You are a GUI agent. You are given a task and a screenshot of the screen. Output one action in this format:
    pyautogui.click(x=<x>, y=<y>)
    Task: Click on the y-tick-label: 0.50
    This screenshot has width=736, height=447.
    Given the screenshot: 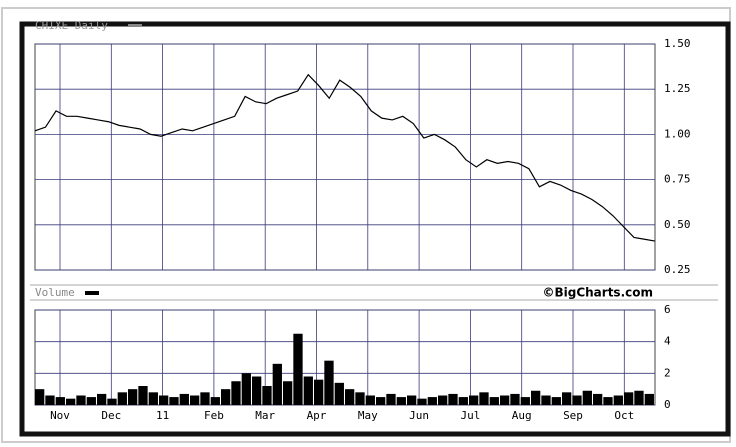 What is the action you would take?
    pyautogui.click(x=677, y=224)
    